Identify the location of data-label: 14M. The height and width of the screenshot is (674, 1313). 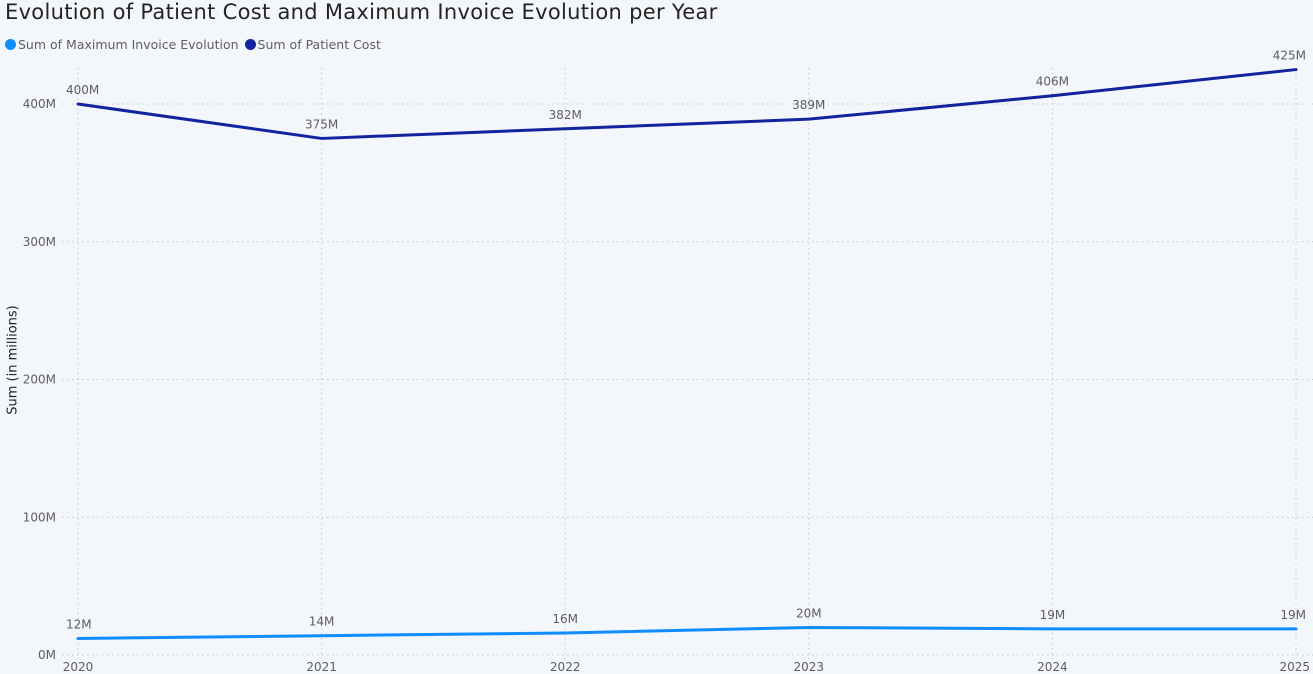
(322, 622).